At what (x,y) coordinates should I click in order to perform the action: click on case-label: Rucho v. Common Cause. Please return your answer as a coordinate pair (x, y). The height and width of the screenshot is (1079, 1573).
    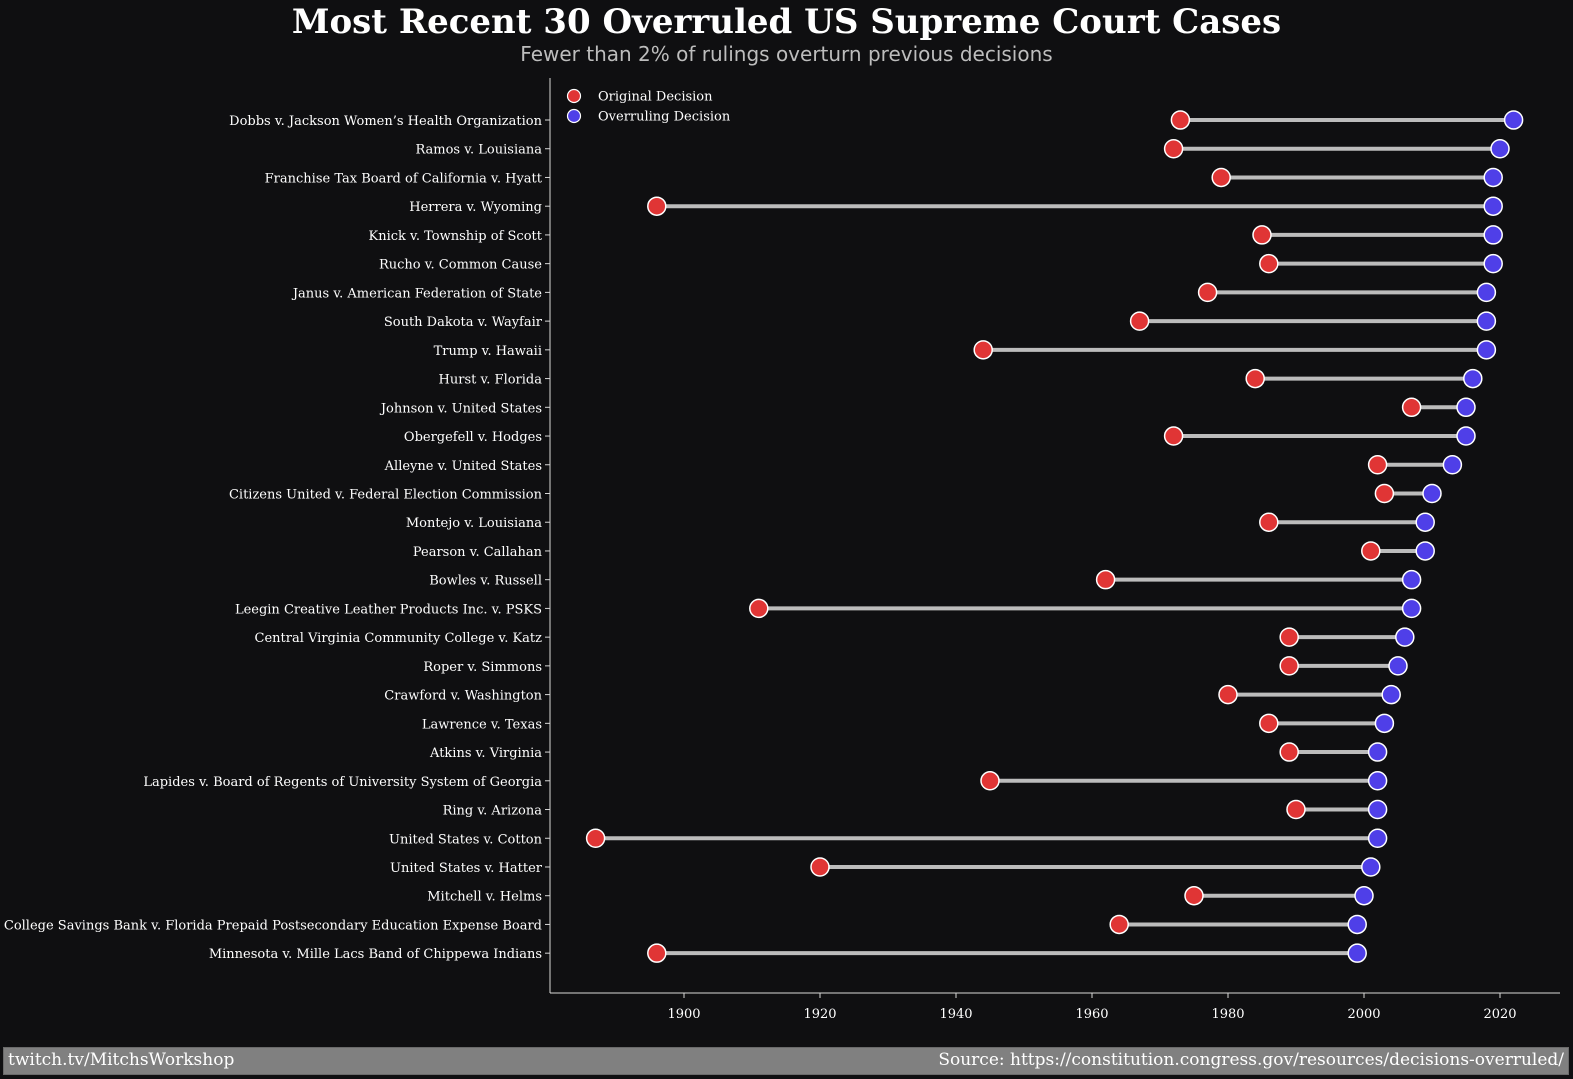
    Looking at the image, I should click on (460, 265).